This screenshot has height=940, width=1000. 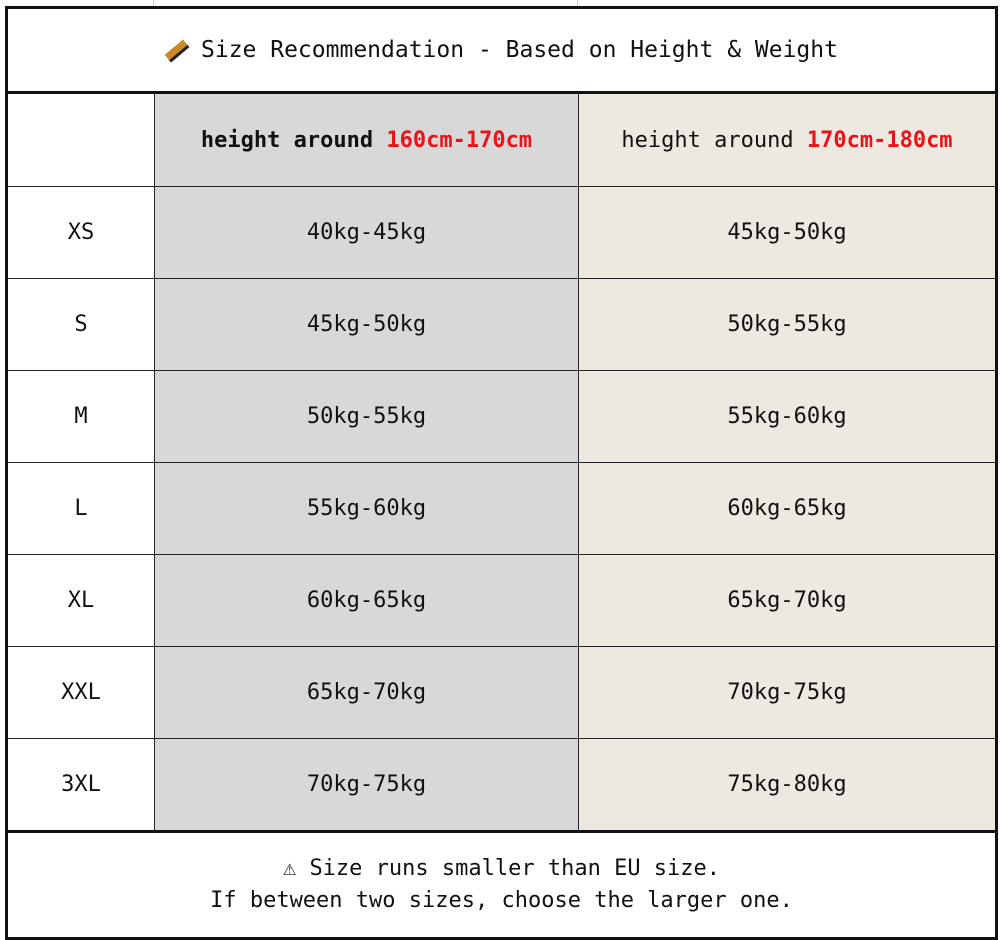 I want to click on table-row: XXL 65kg-70kg 70kg-75kg, so click(x=501, y=692).